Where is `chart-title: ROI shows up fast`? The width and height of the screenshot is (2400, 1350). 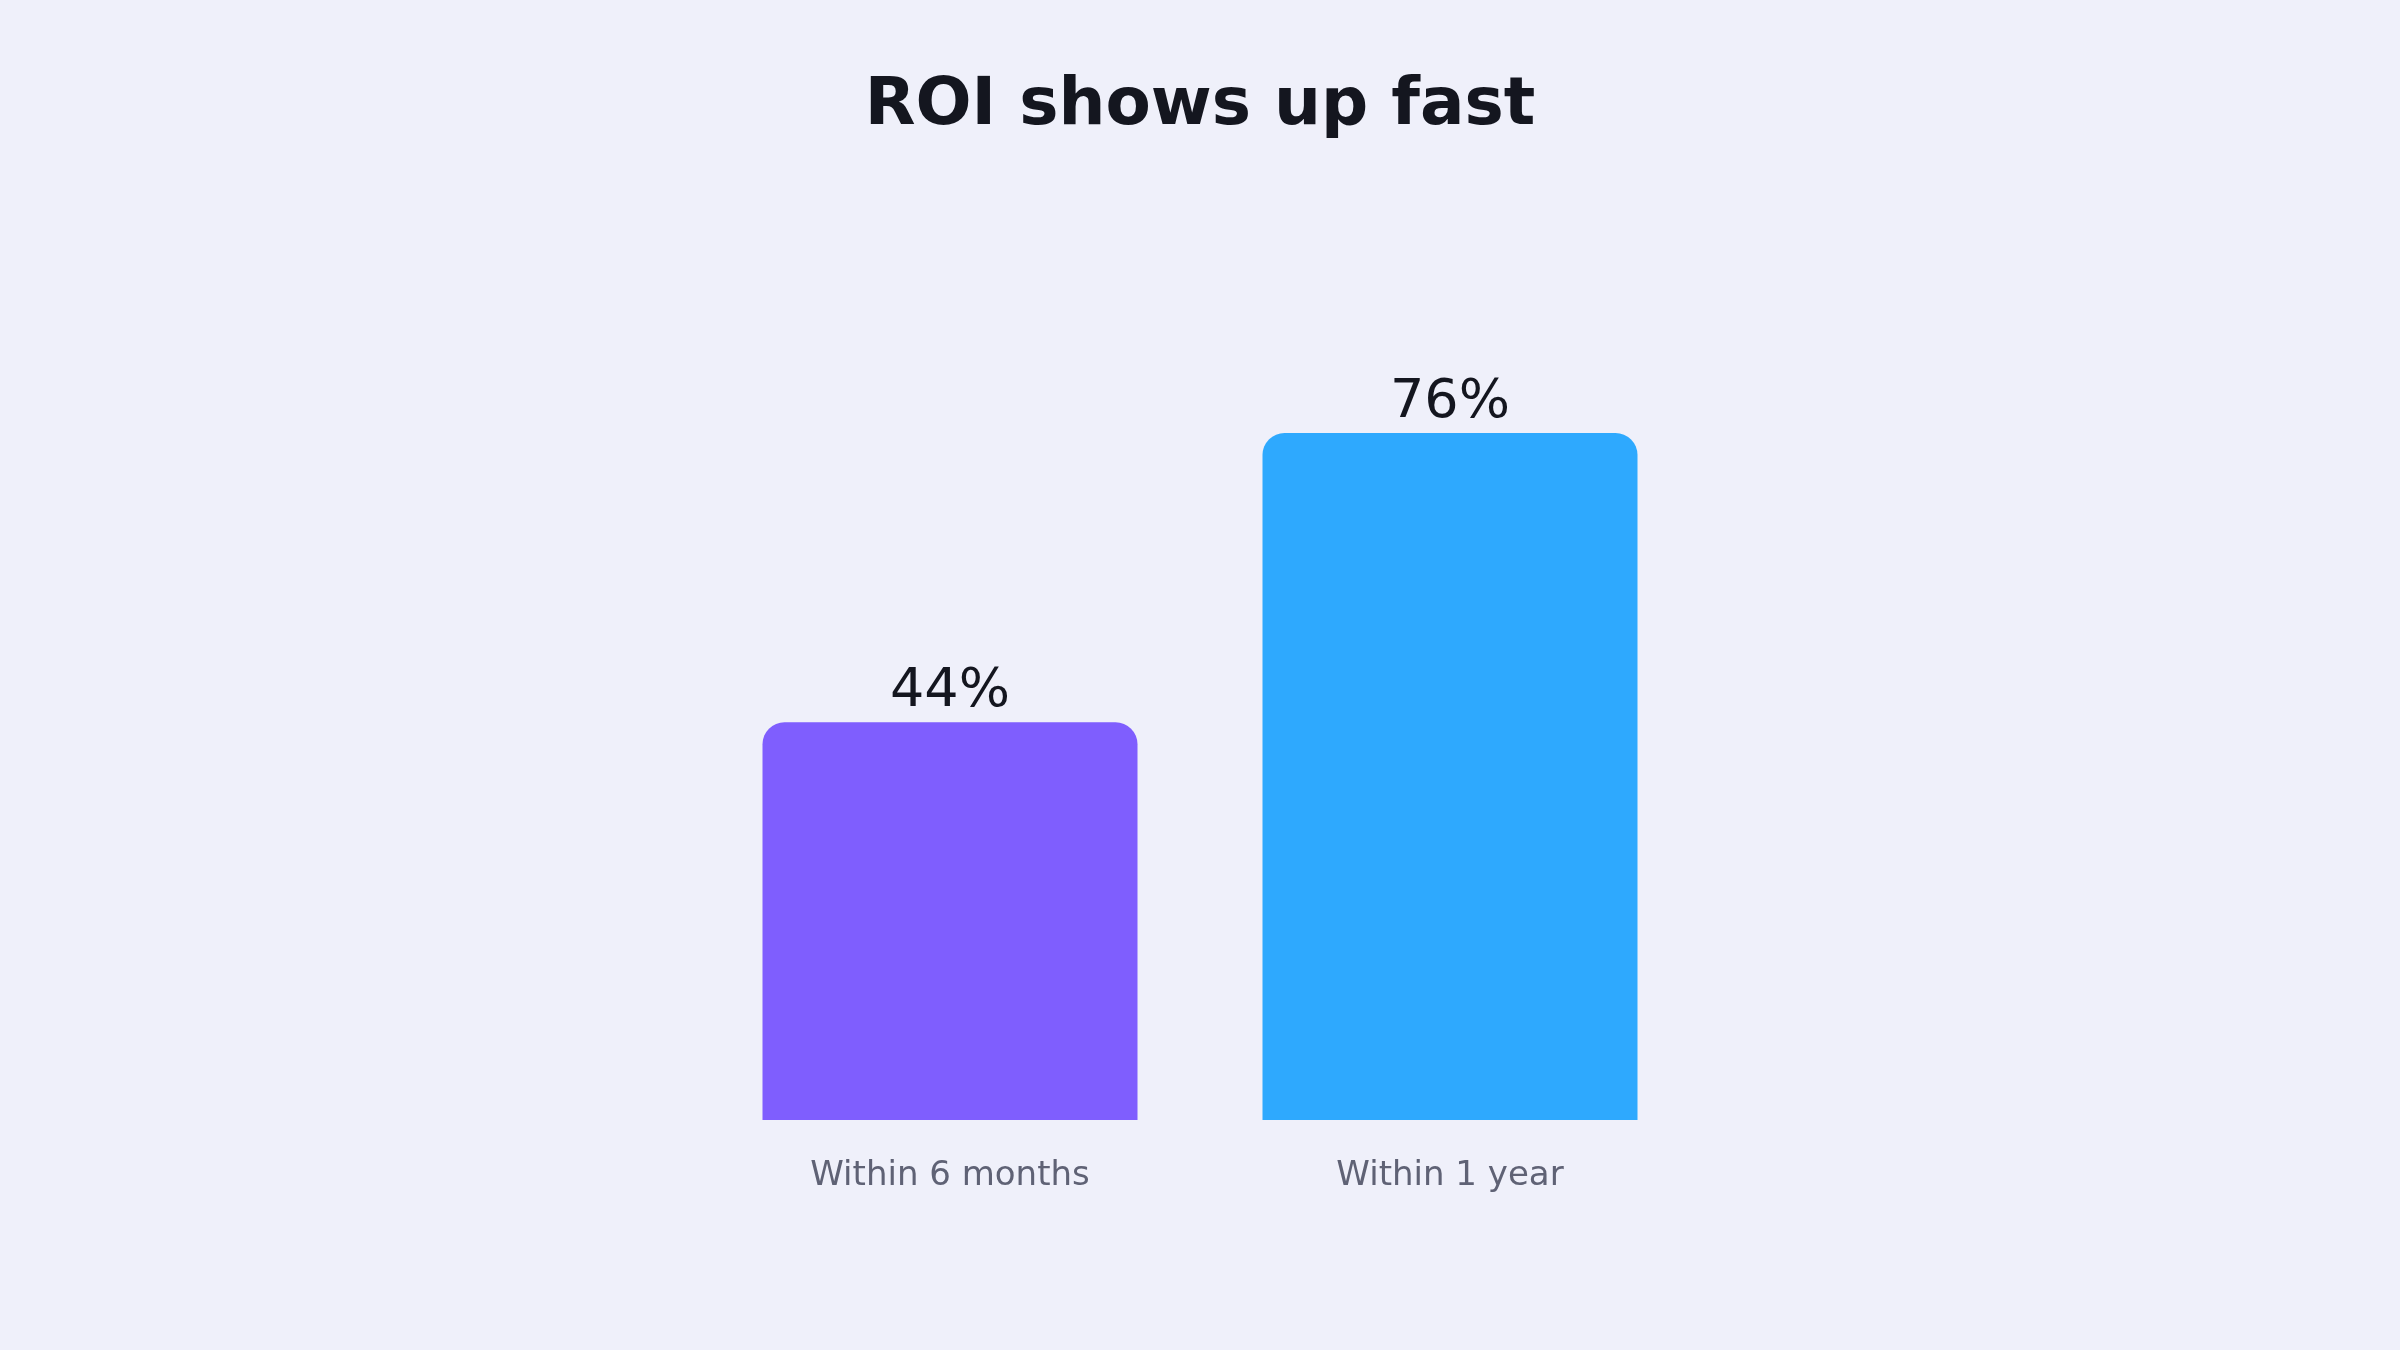
chart-title: ROI shows up fast is located at coordinates (1200, 102).